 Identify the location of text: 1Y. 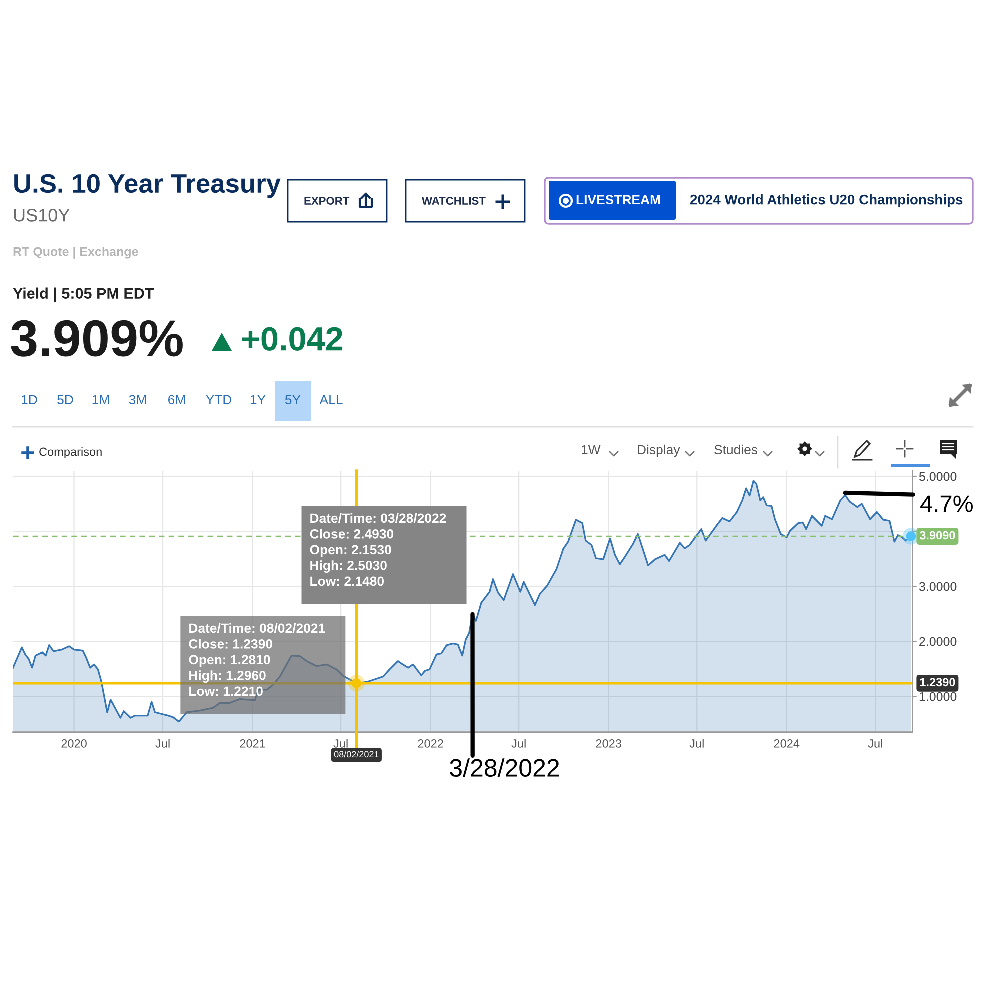
(258, 399).